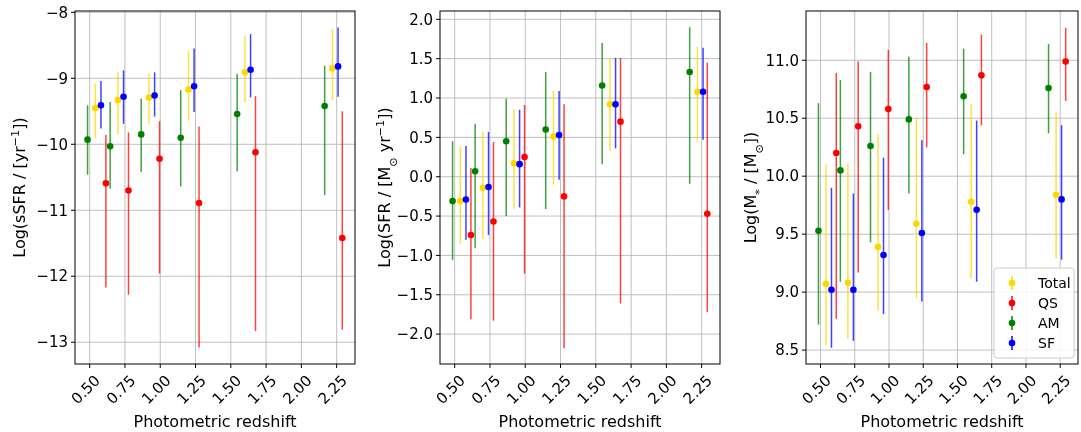 This screenshot has height=432, width=1081. What do you see at coordinates (52, 276) in the screenshot?
I see `y-tick-label: −12` at bounding box center [52, 276].